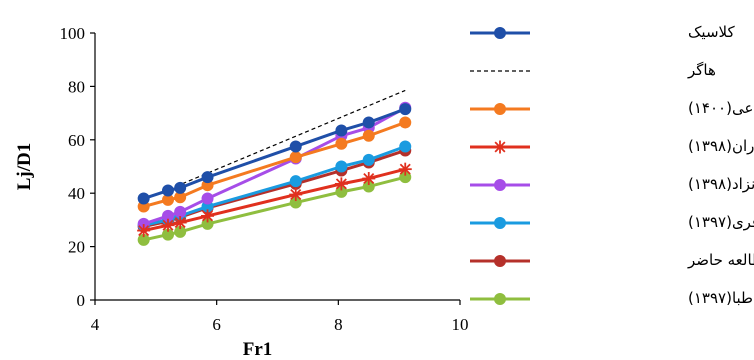 The image size is (754, 360). I want to click on legend-label: مطالعه حاضر, so click(720, 260).